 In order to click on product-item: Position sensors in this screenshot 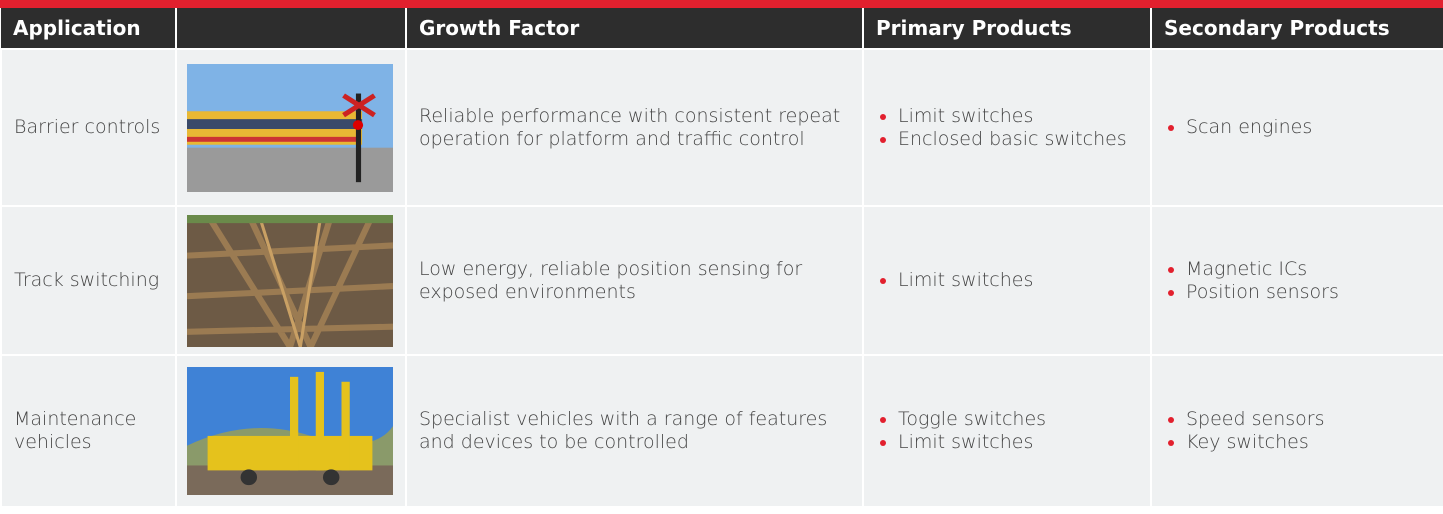, I will do `click(1308, 292)`.